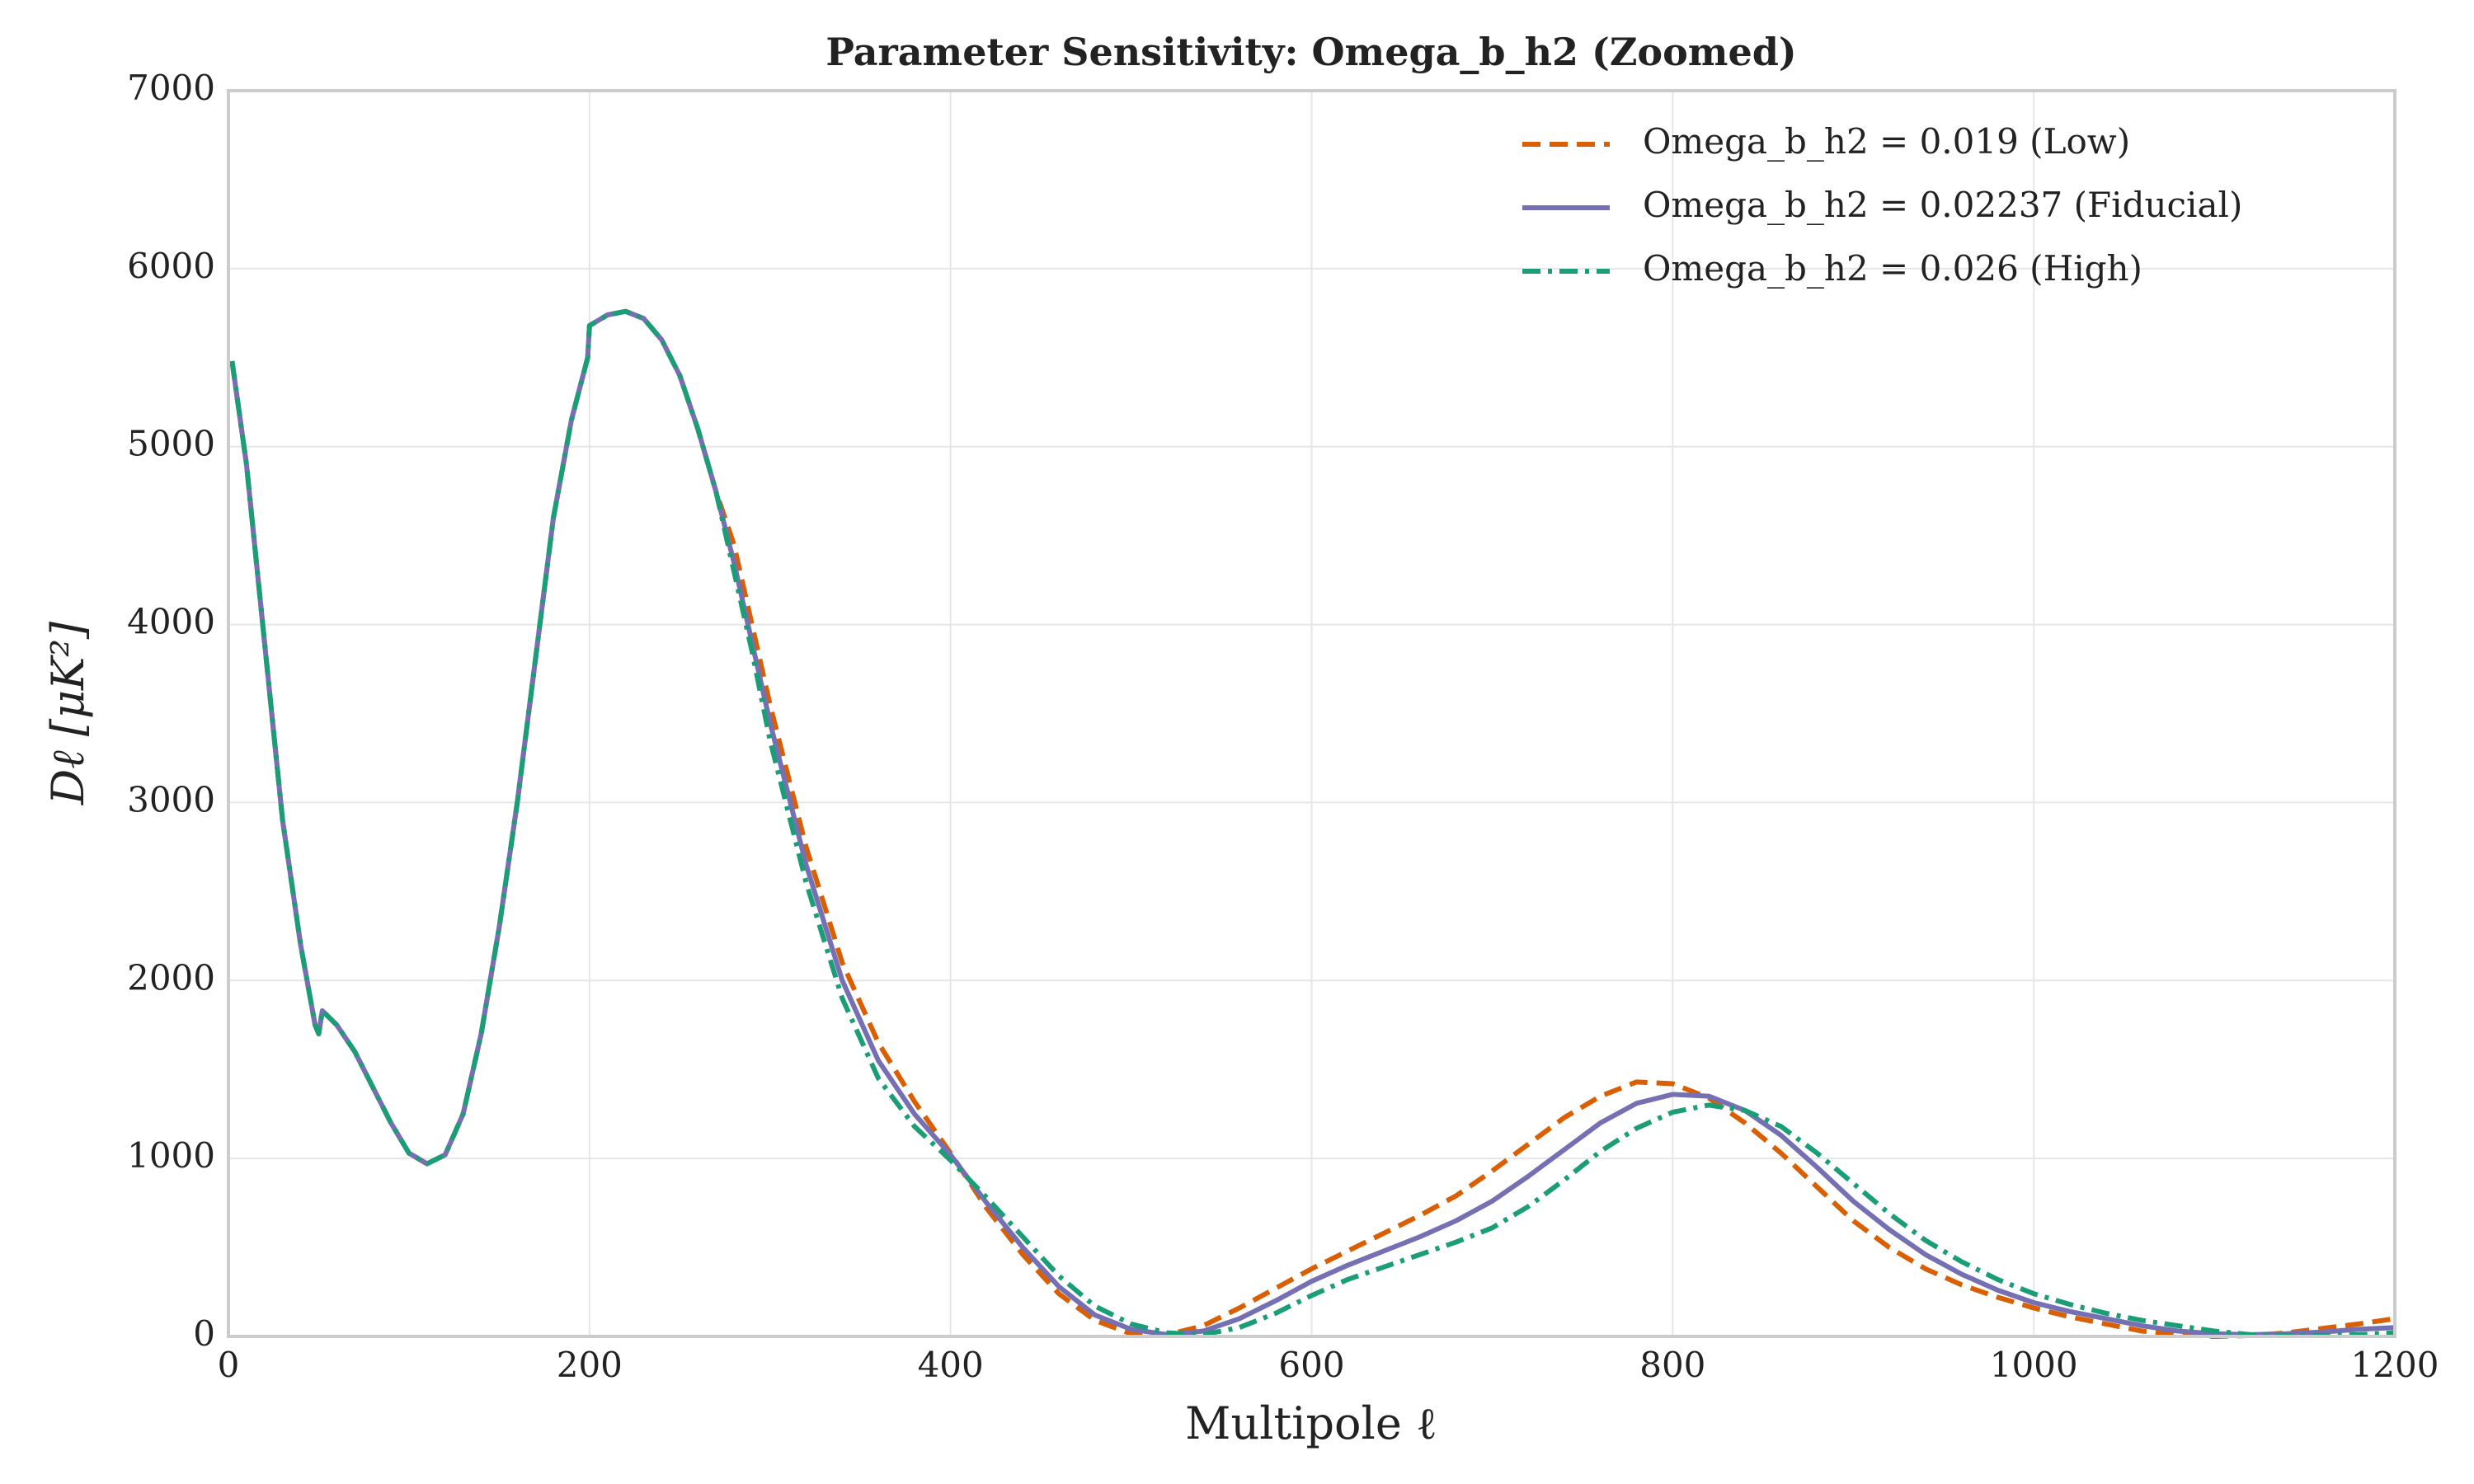 The height and width of the screenshot is (1484, 2474). I want to click on x-tick-label: 400, so click(951, 1365).